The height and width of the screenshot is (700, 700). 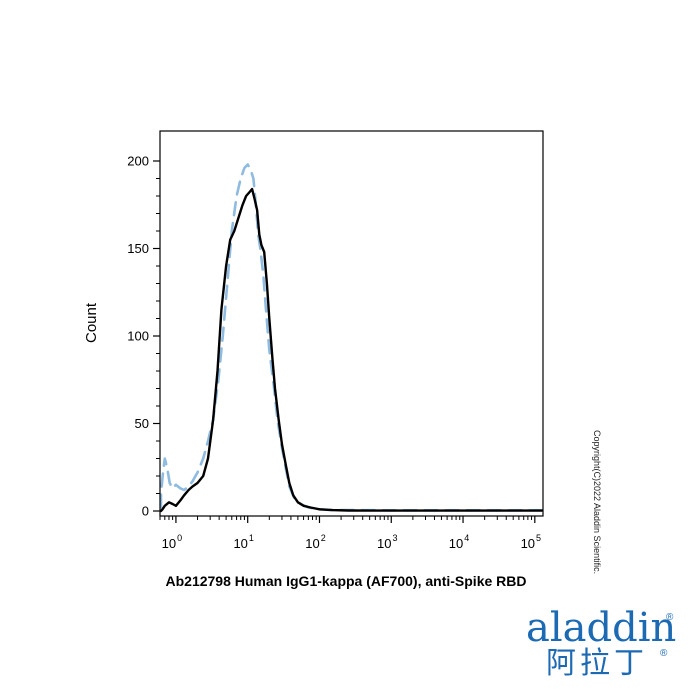 What do you see at coordinates (664, 653) in the screenshot?
I see `logo-registered-mark-cn: ®` at bounding box center [664, 653].